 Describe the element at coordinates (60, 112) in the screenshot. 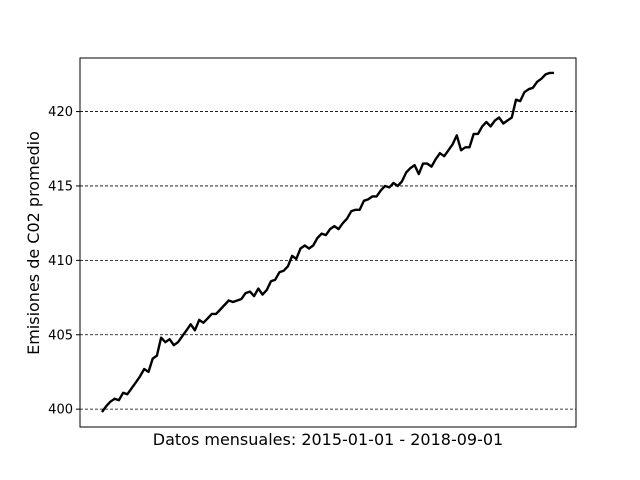

I see `y-tick-label-420: 420` at that location.